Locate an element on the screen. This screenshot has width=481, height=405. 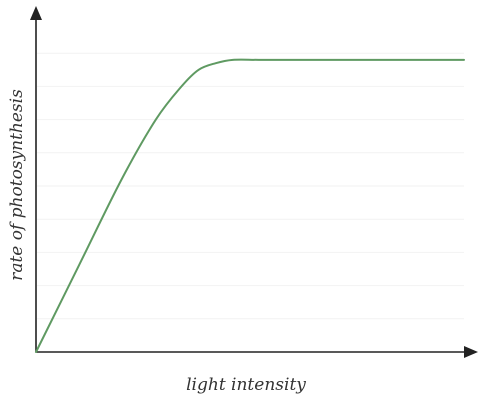
x-axis-label: light intensity is located at coordinates (246, 385).